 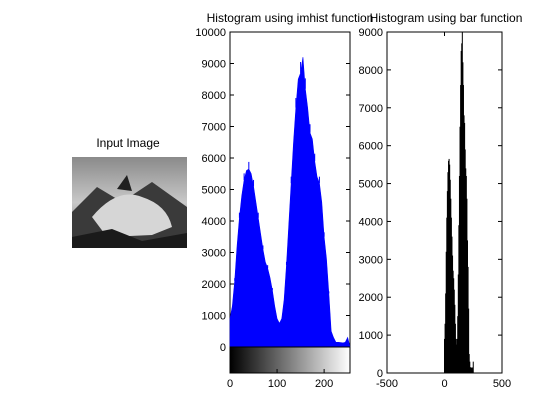 I want to click on bar-ytick-label: 0, so click(x=380, y=374).